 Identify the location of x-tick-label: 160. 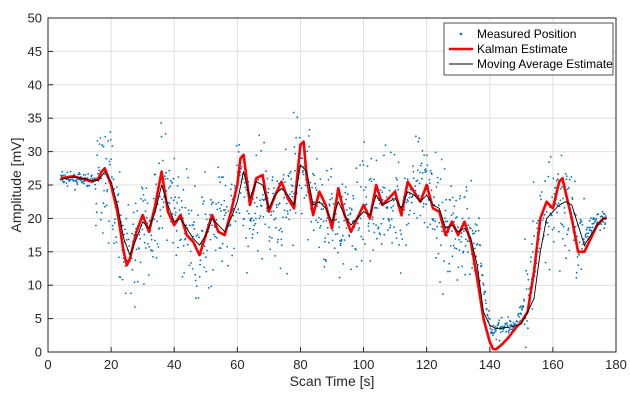
(553, 364).